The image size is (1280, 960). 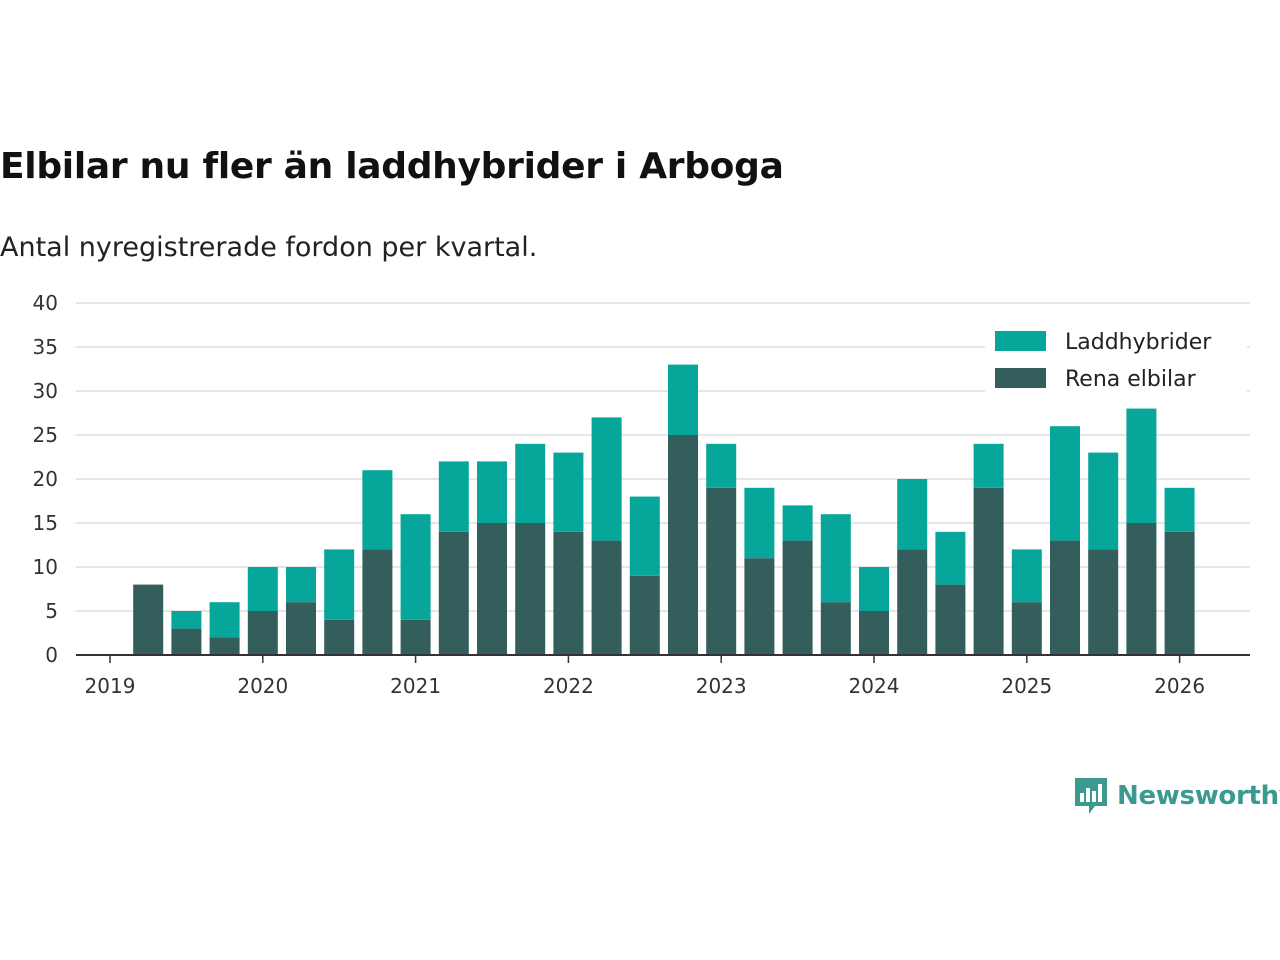 What do you see at coordinates (453, 496) in the screenshot?
I see `bar-laddhybrider-2021-Q2` at bounding box center [453, 496].